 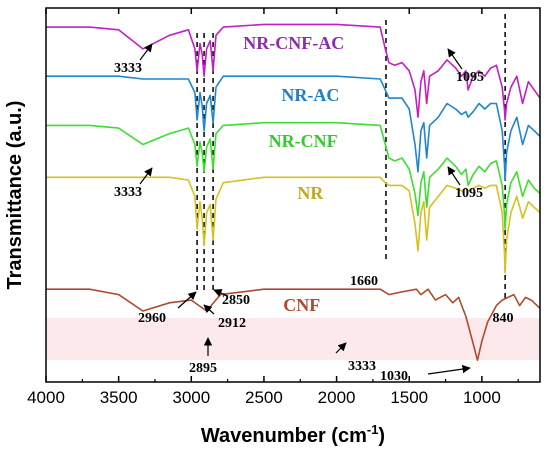 What do you see at coordinates (203, 368) in the screenshot?
I see `peak-label: 2895` at bounding box center [203, 368].